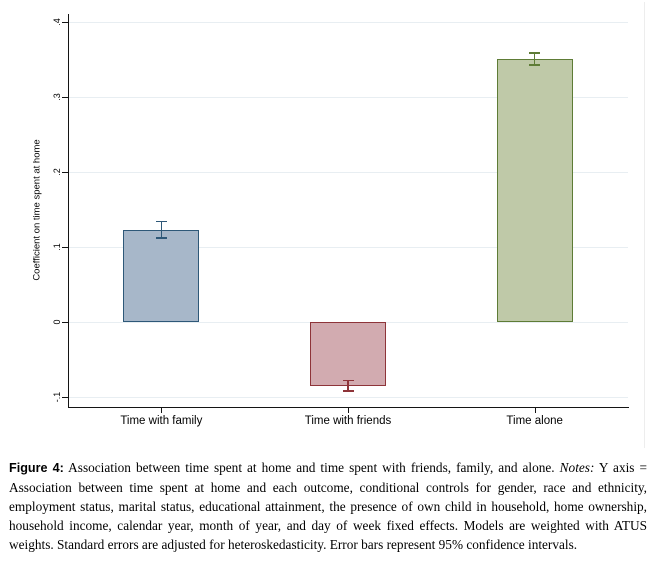 This screenshot has width=656, height=565. I want to click on x-category-label-time-with-family: Time with family, so click(161, 421).